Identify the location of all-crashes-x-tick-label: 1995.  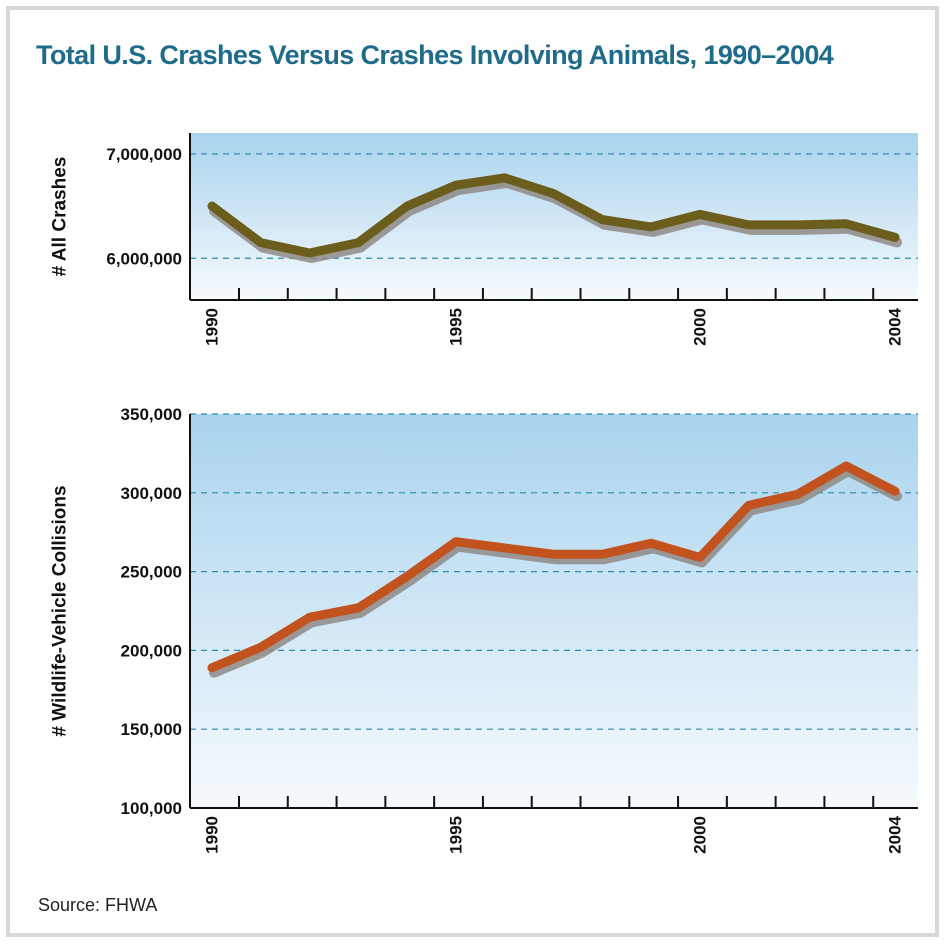
(455, 327).